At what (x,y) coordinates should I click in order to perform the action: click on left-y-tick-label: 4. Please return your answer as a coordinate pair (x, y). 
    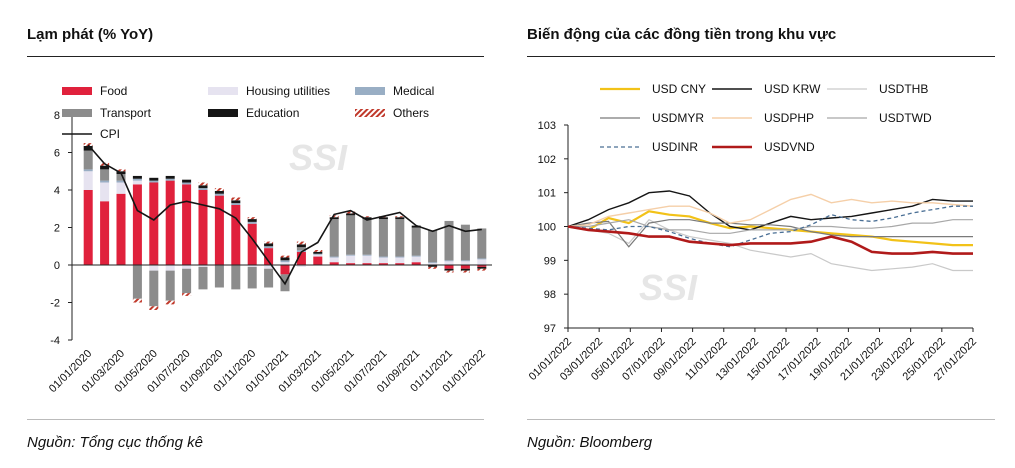
    Looking at the image, I should click on (57, 191).